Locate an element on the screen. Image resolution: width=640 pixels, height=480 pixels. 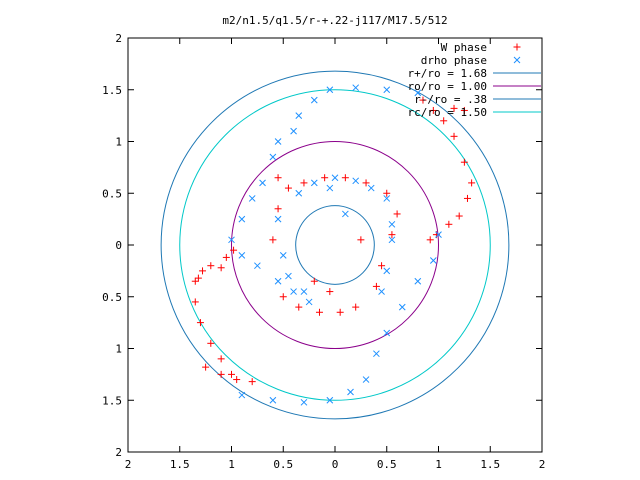
y-tick-label: 2 is located at coordinates (118, 38).